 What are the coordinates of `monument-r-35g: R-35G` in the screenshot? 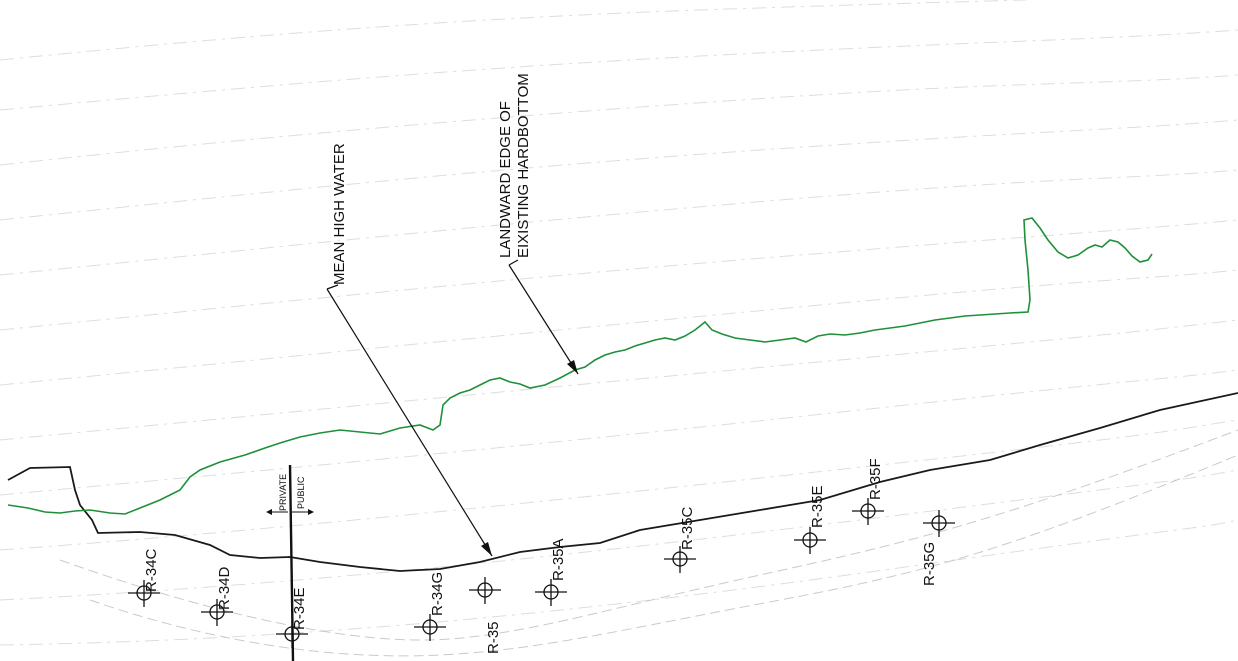 It's located at (938, 548).